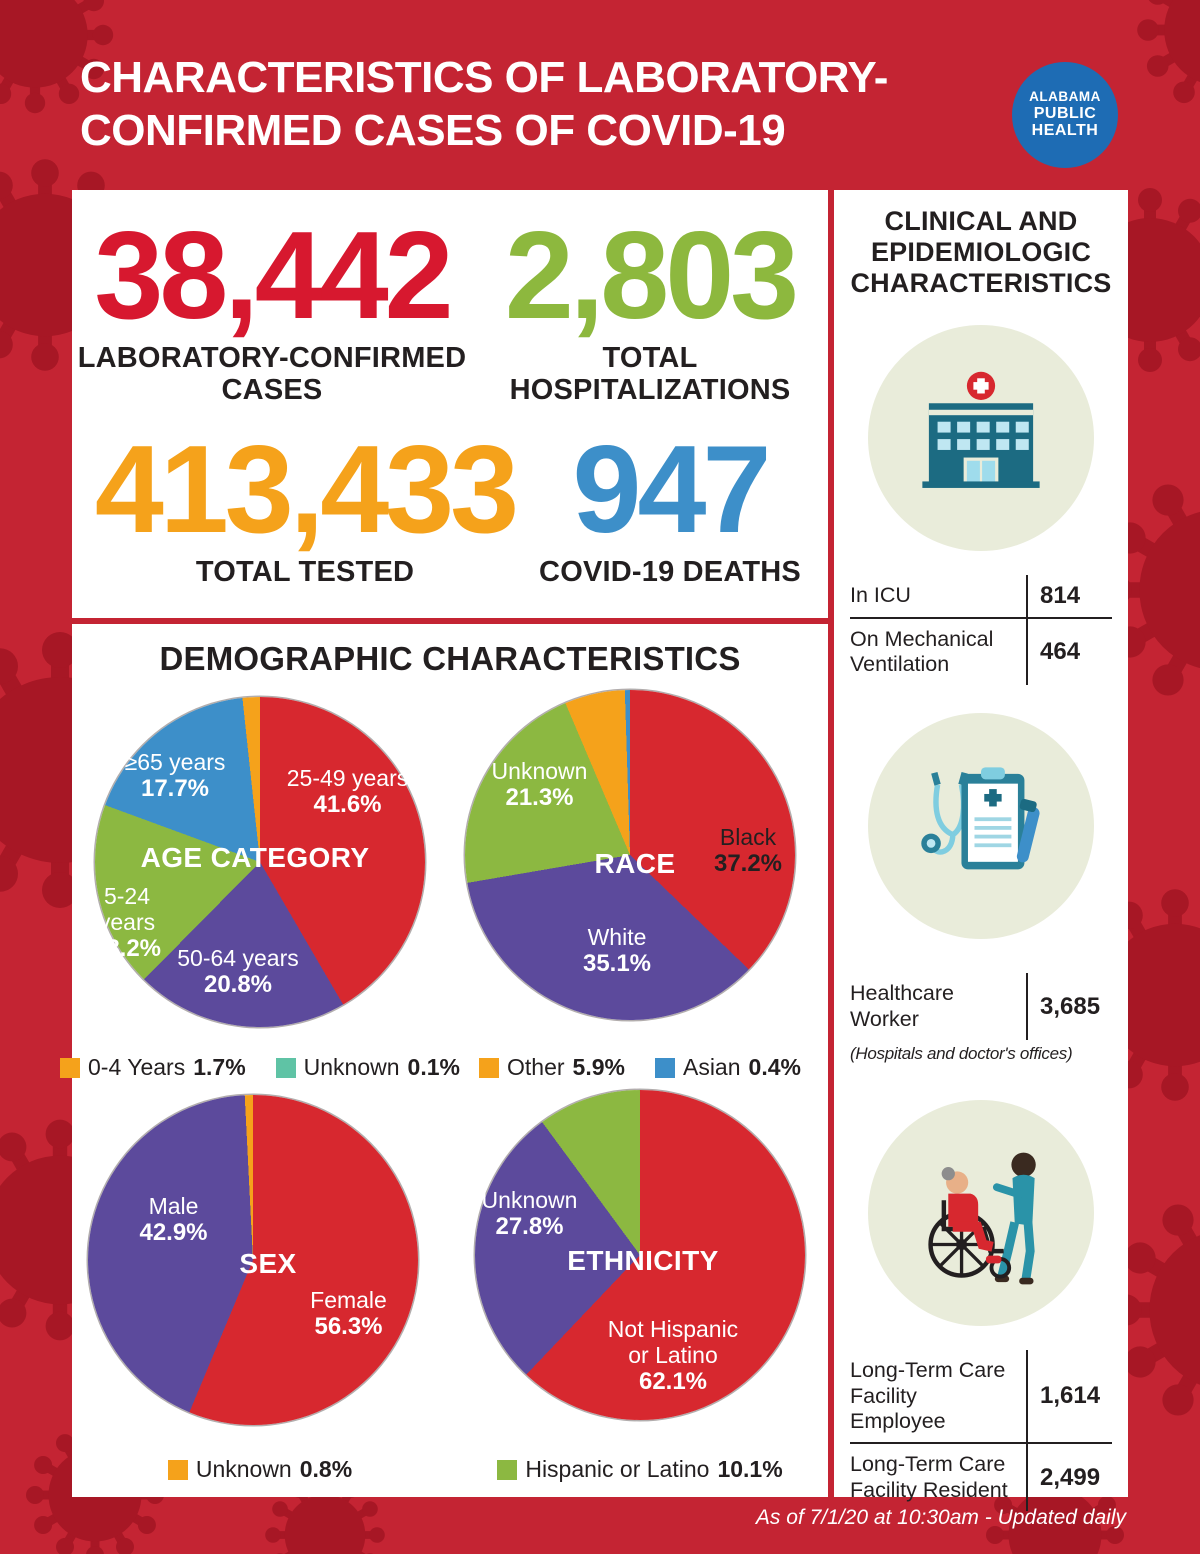 The image size is (1200, 1554). I want to click on legend-item-hispanic: Hispanic or Latino 10.1%, so click(640, 1469).